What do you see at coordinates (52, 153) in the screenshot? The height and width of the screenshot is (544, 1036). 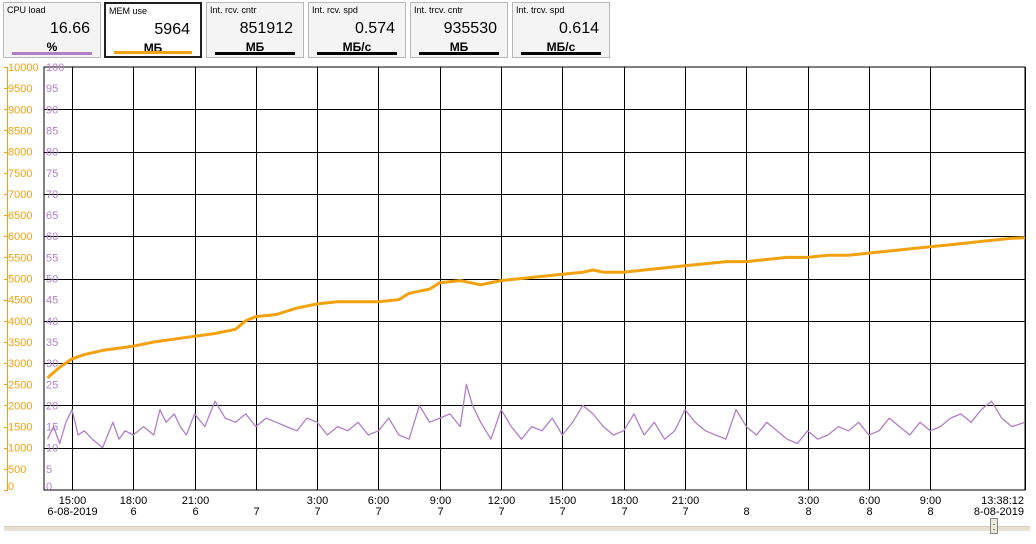 I see `y-tick-cpu-label: 80` at bounding box center [52, 153].